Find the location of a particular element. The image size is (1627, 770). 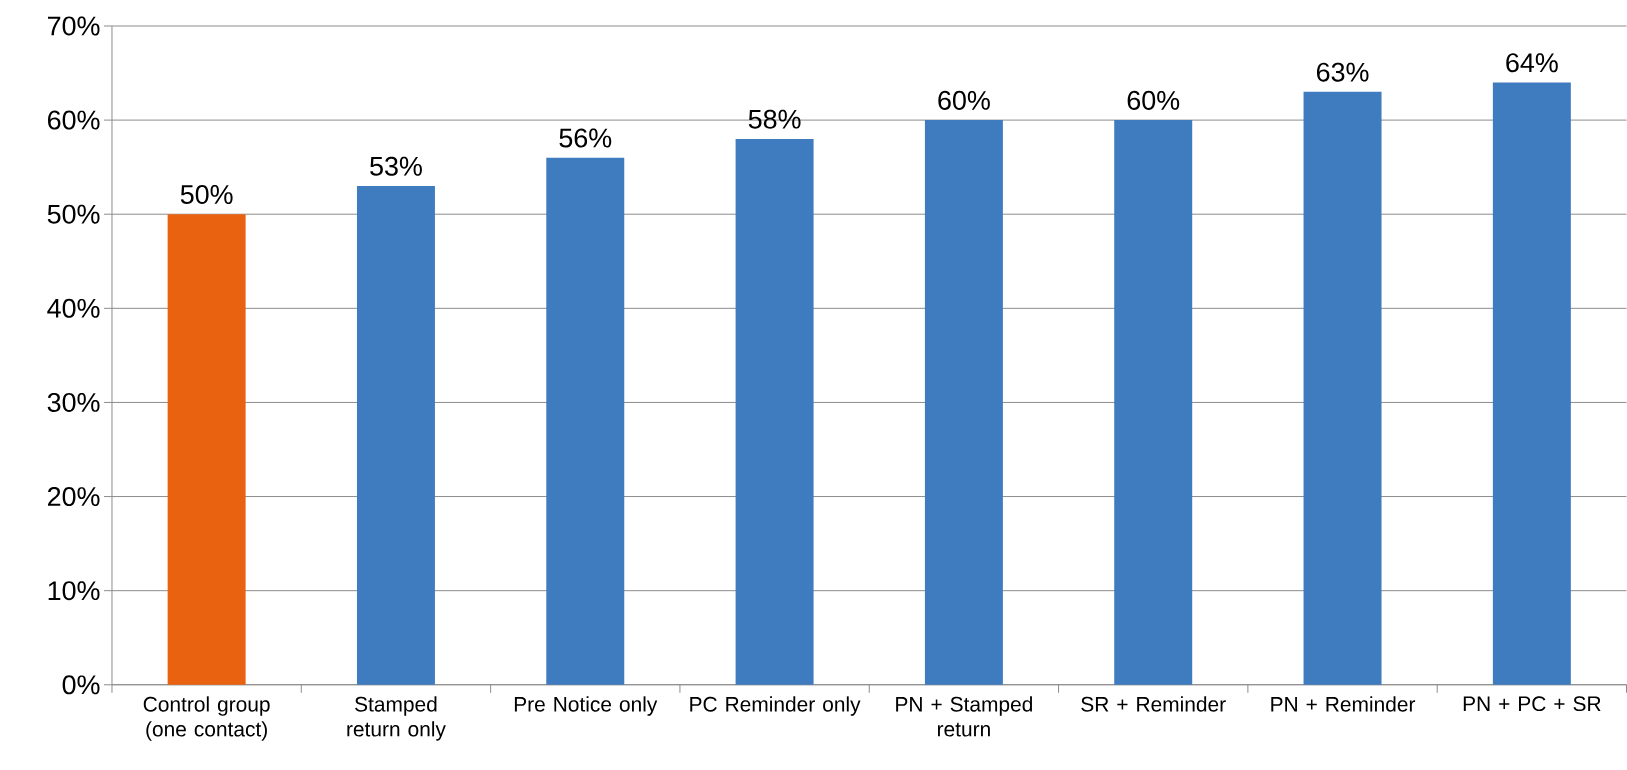

data-label: 63% is located at coordinates (1342, 72).